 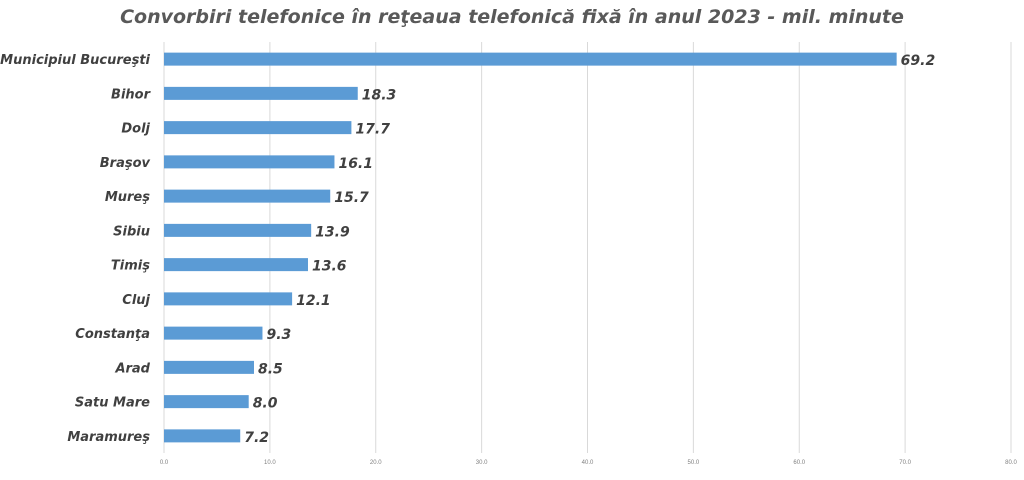 I want to click on category-label: Cluj, so click(x=136, y=300).